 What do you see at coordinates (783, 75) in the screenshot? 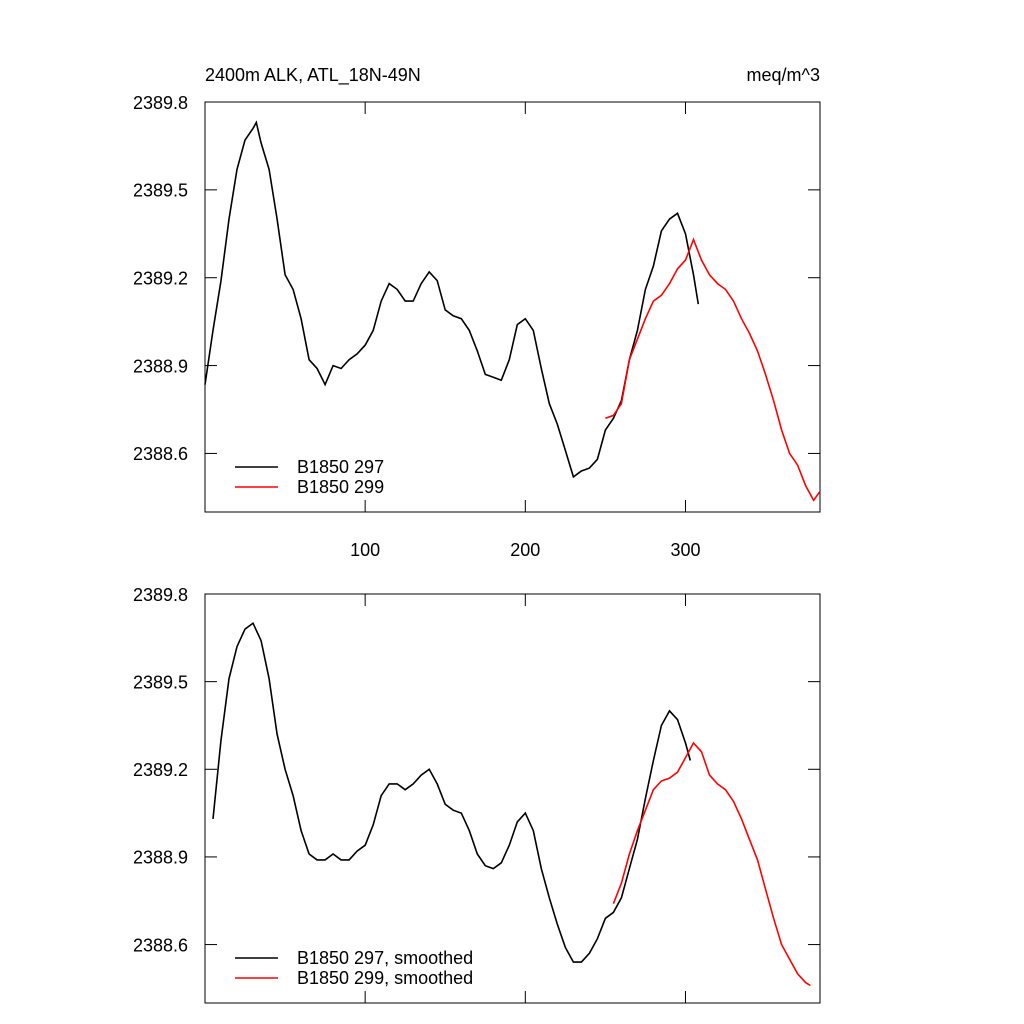
I see `units-label: meq/m^3` at bounding box center [783, 75].